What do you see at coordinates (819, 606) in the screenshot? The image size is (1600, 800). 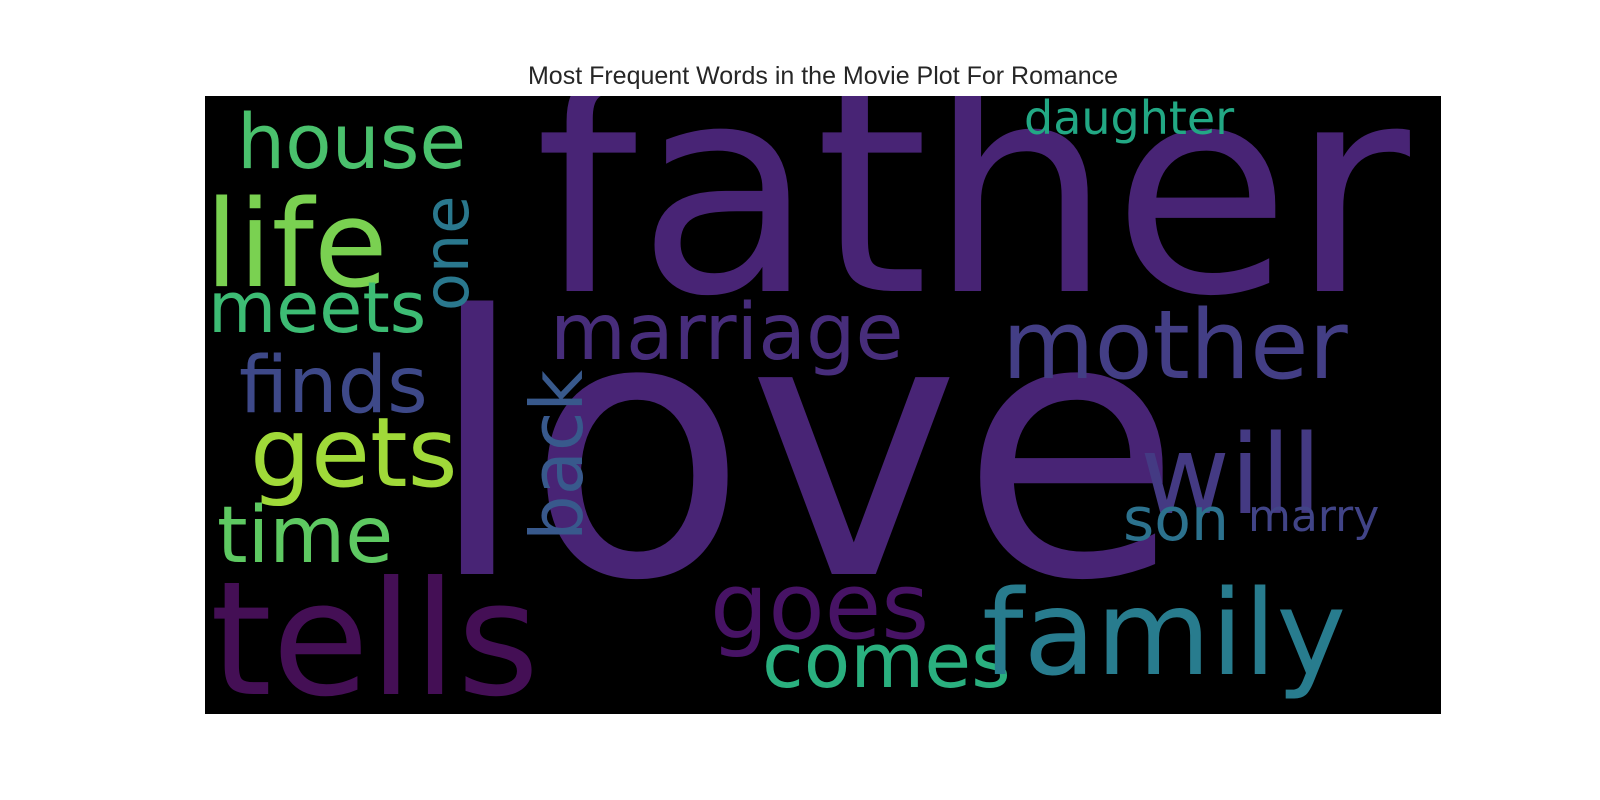 I see `word-goes: goes` at bounding box center [819, 606].